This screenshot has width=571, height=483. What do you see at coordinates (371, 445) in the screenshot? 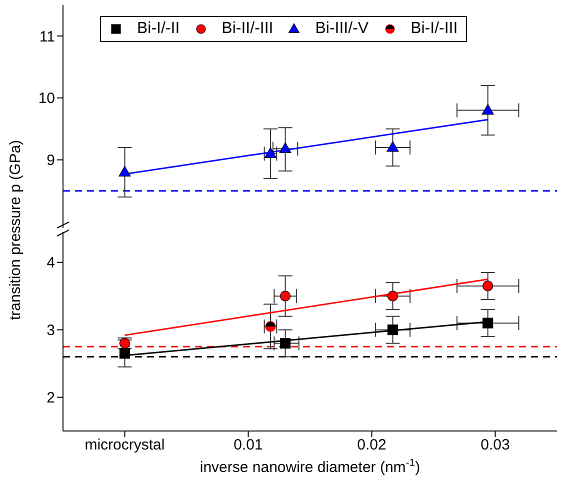
I see `x-tick-label: 0.02` at bounding box center [371, 445].